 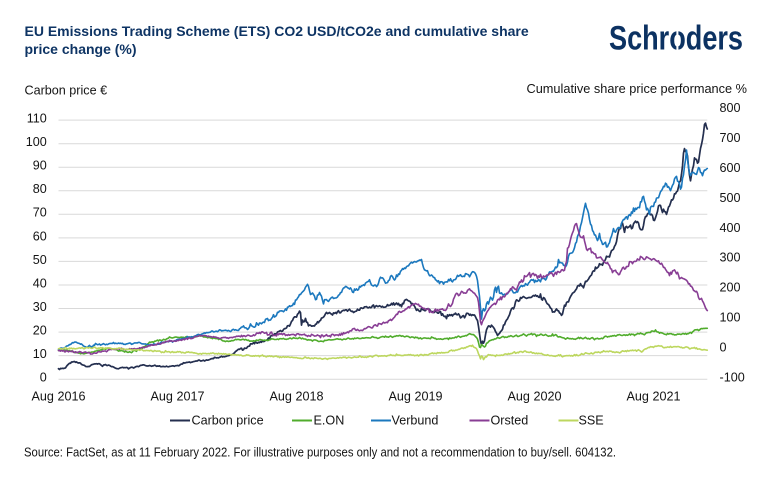 I want to click on svg-text: 500, so click(x=730, y=198).